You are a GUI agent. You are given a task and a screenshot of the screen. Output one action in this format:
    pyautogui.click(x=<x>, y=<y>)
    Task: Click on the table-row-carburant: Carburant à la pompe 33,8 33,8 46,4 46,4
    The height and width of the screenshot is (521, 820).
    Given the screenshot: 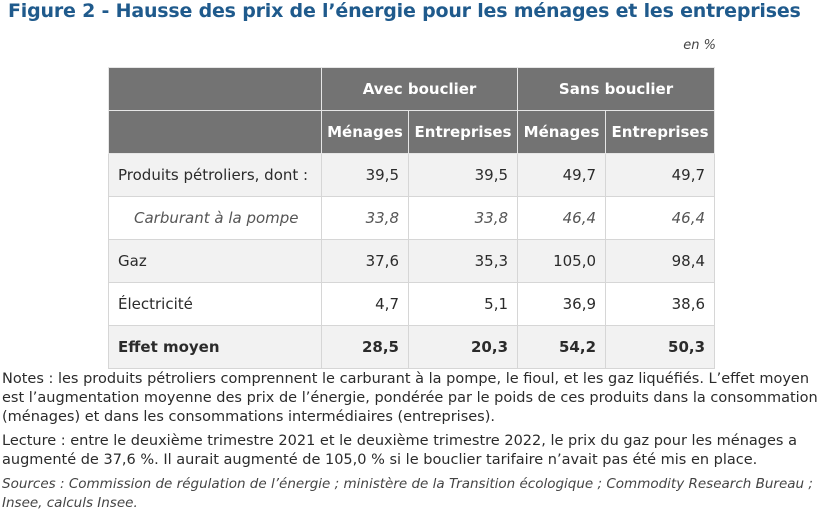 What is the action you would take?
    pyautogui.click(x=412, y=218)
    